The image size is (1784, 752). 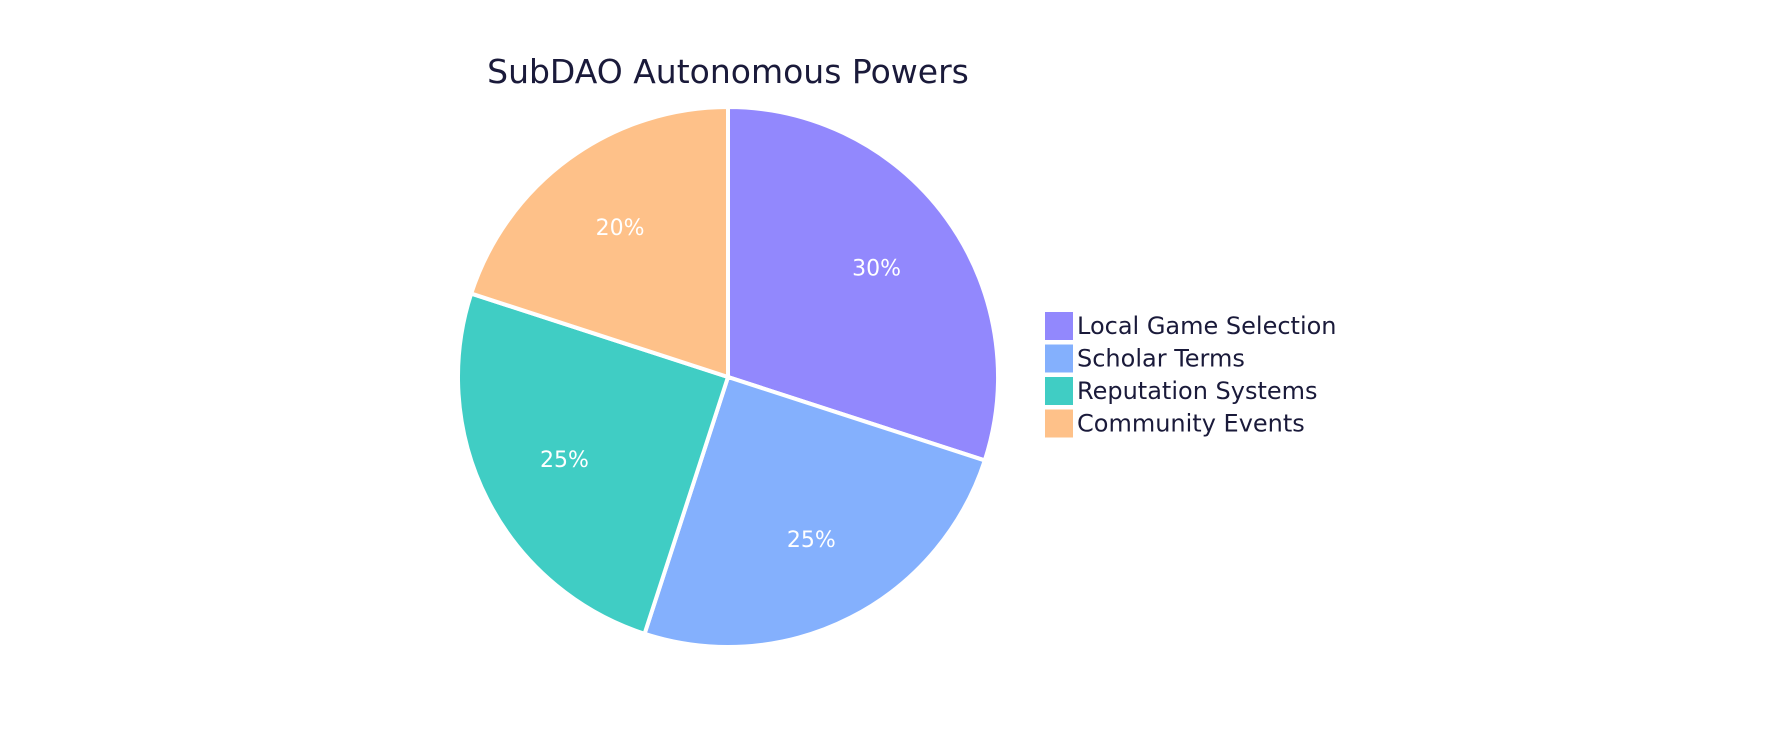 What do you see at coordinates (620, 228) in the screenshot?
I see `slice-label-community-events: 20%` at bounding box center [620, 228].